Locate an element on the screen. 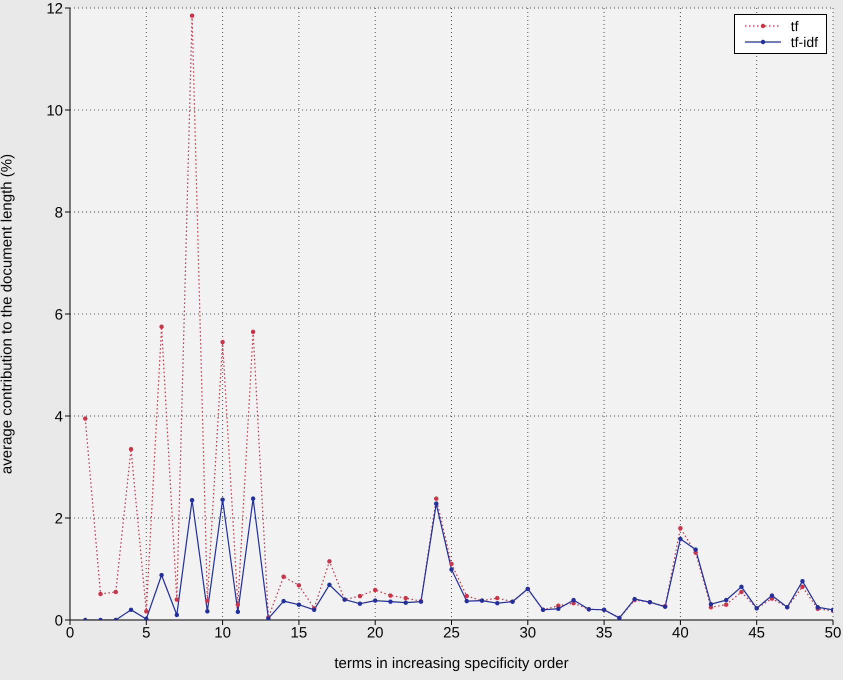 Image resolution: width=843 pixels, height=680 pixels. x-tick-label: 40 is located at coordinates (680, 633).